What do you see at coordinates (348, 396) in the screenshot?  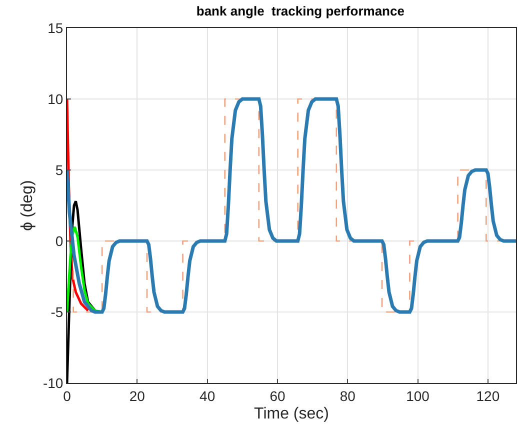 I see `x-tick-label: 80` at bounding box center [348, 396].